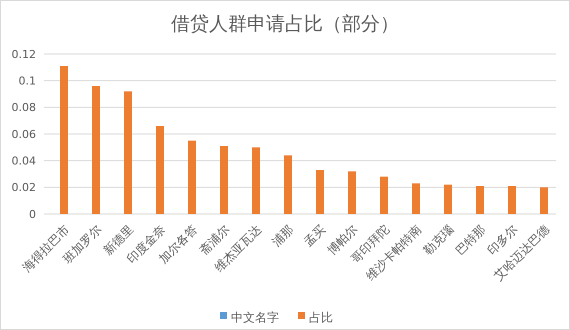  What do you see at coordinates (24, 187) in the screenshot?
I see `y-tick-label: 0.02` at bounding box center [24, 187].